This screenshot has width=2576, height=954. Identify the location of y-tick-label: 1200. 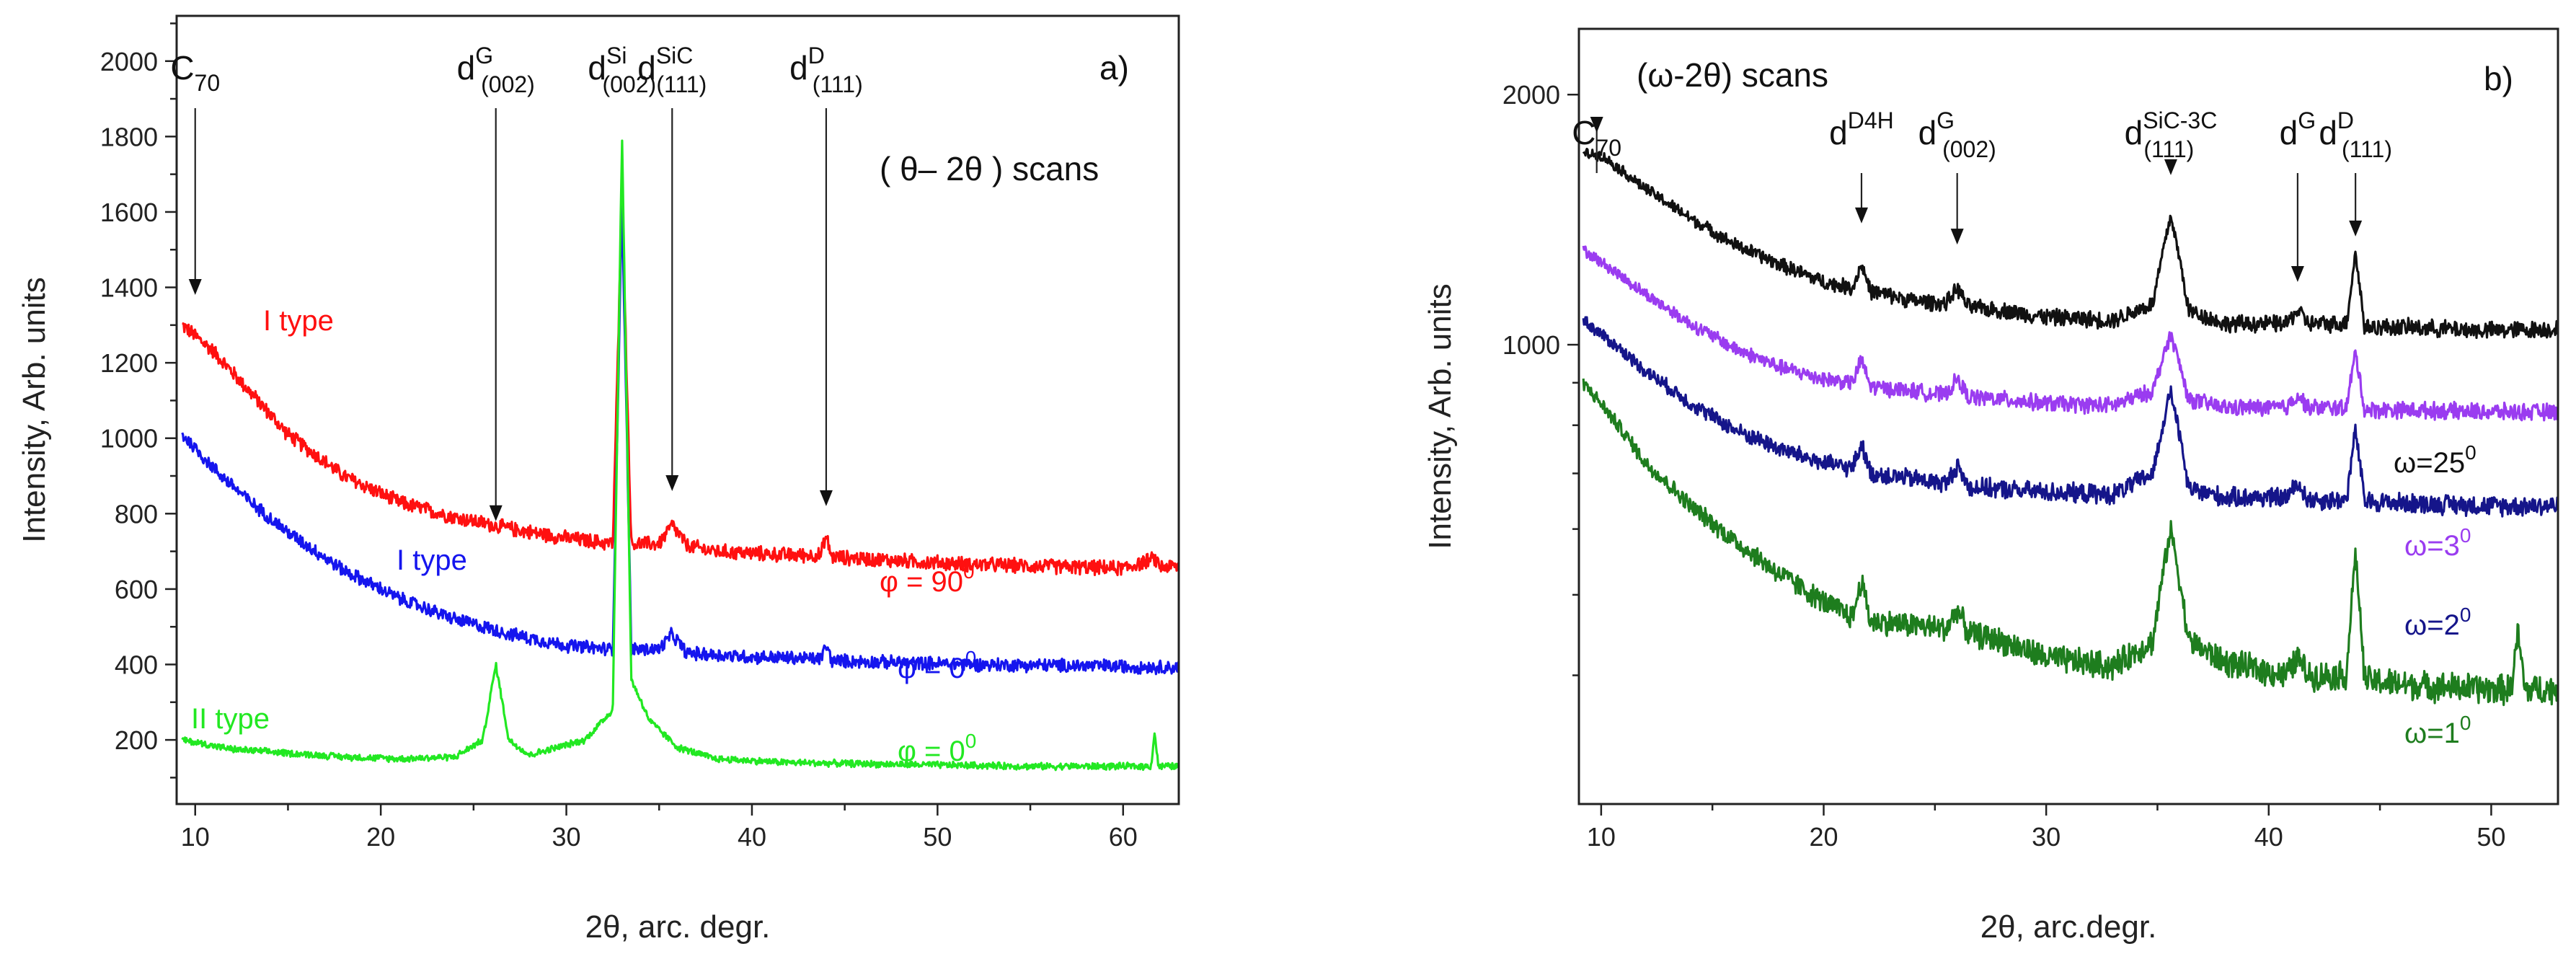
(129, 363).